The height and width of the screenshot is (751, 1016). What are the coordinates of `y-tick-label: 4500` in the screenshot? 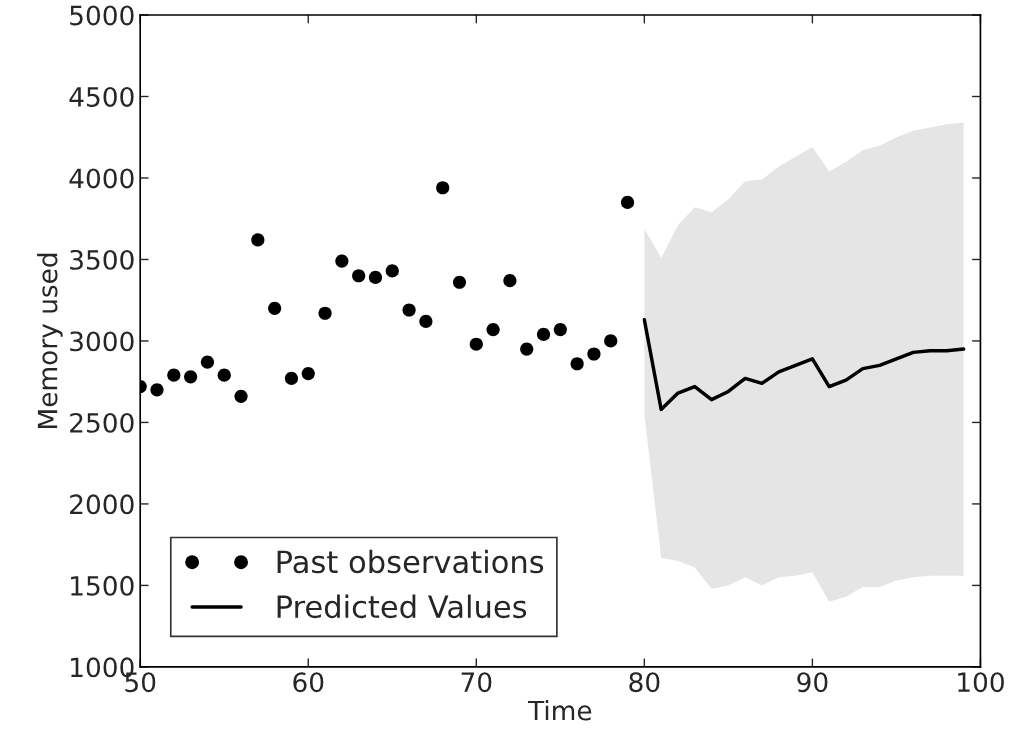 It's located at (101, 96).